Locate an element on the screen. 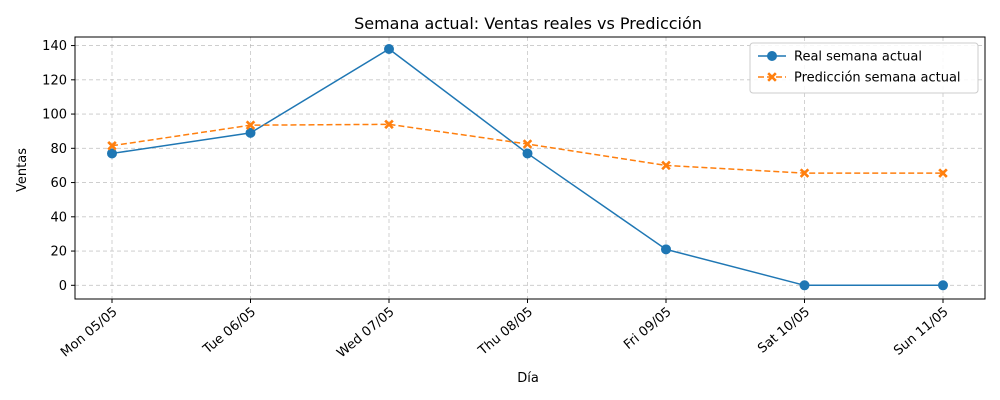 The image size is (1000, 400). y-tick-label: 80 is located at coordinates (58, 149).